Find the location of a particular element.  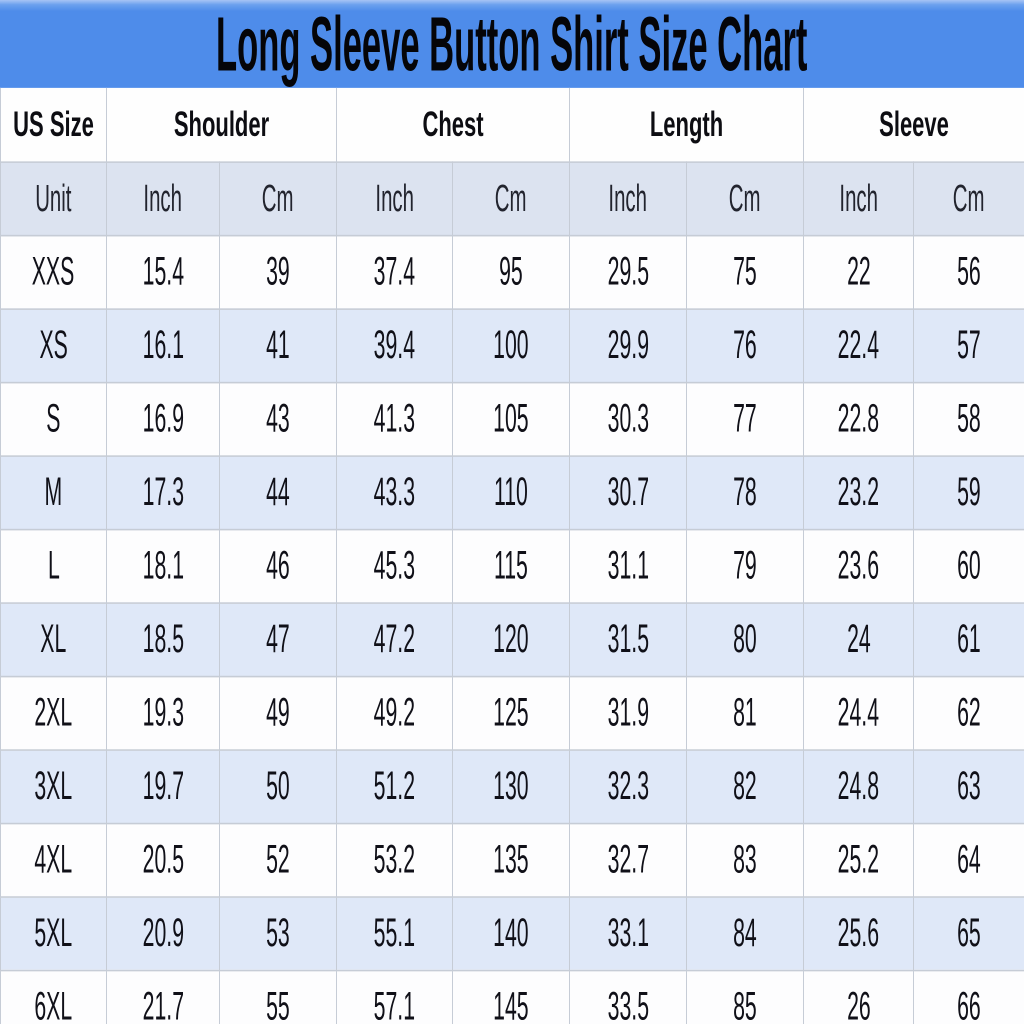

value-cell: 140 is located at coordinates (511, 934).